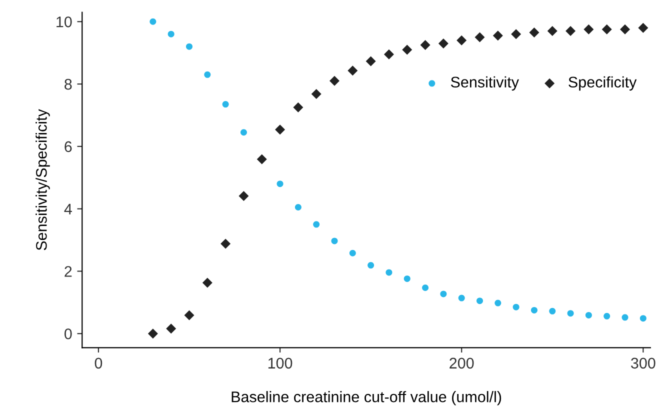 The image size is (657, 409). Describe the element at coordinates (367, 398) in the screenshot. I see `x-axis-title: Baseline creatinine cut-off value (umol/l)` at that location.